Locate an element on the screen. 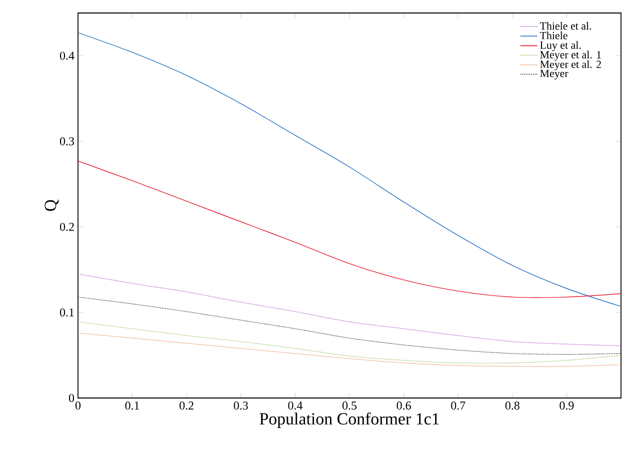 Image resolution: width=623 pixels, height=451 pixels. x-tick-label: 0.9 is located at coordinates (567, 406).